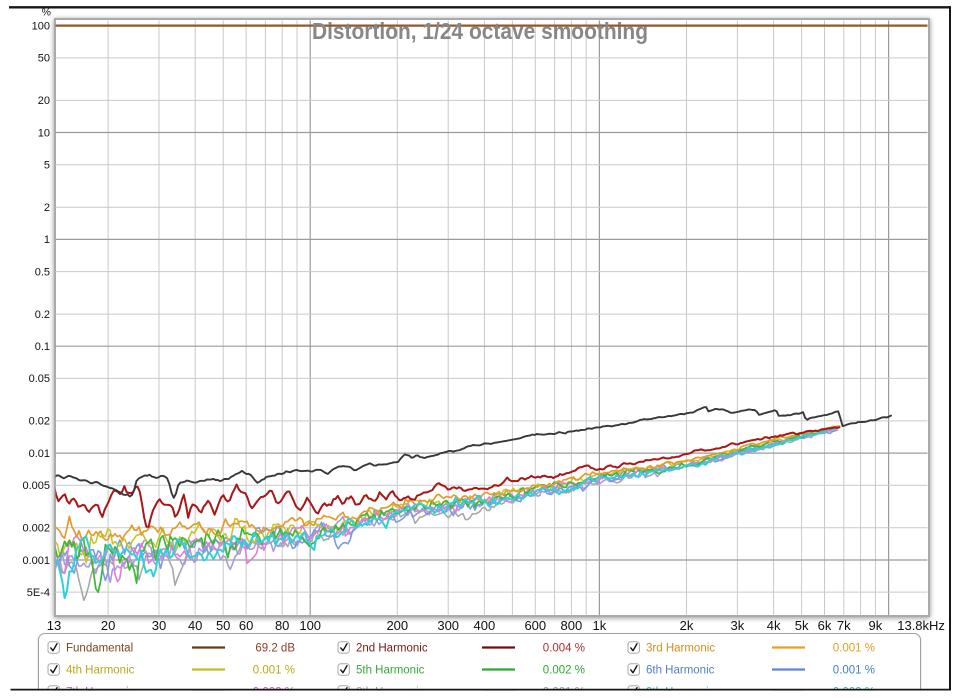 Image resolution: width=960 pixels, height=698 pixels. What do you see at coordinates (282, 625) in the screenshot?
I see `svg-text: 80` at bounding box center [282, 625].